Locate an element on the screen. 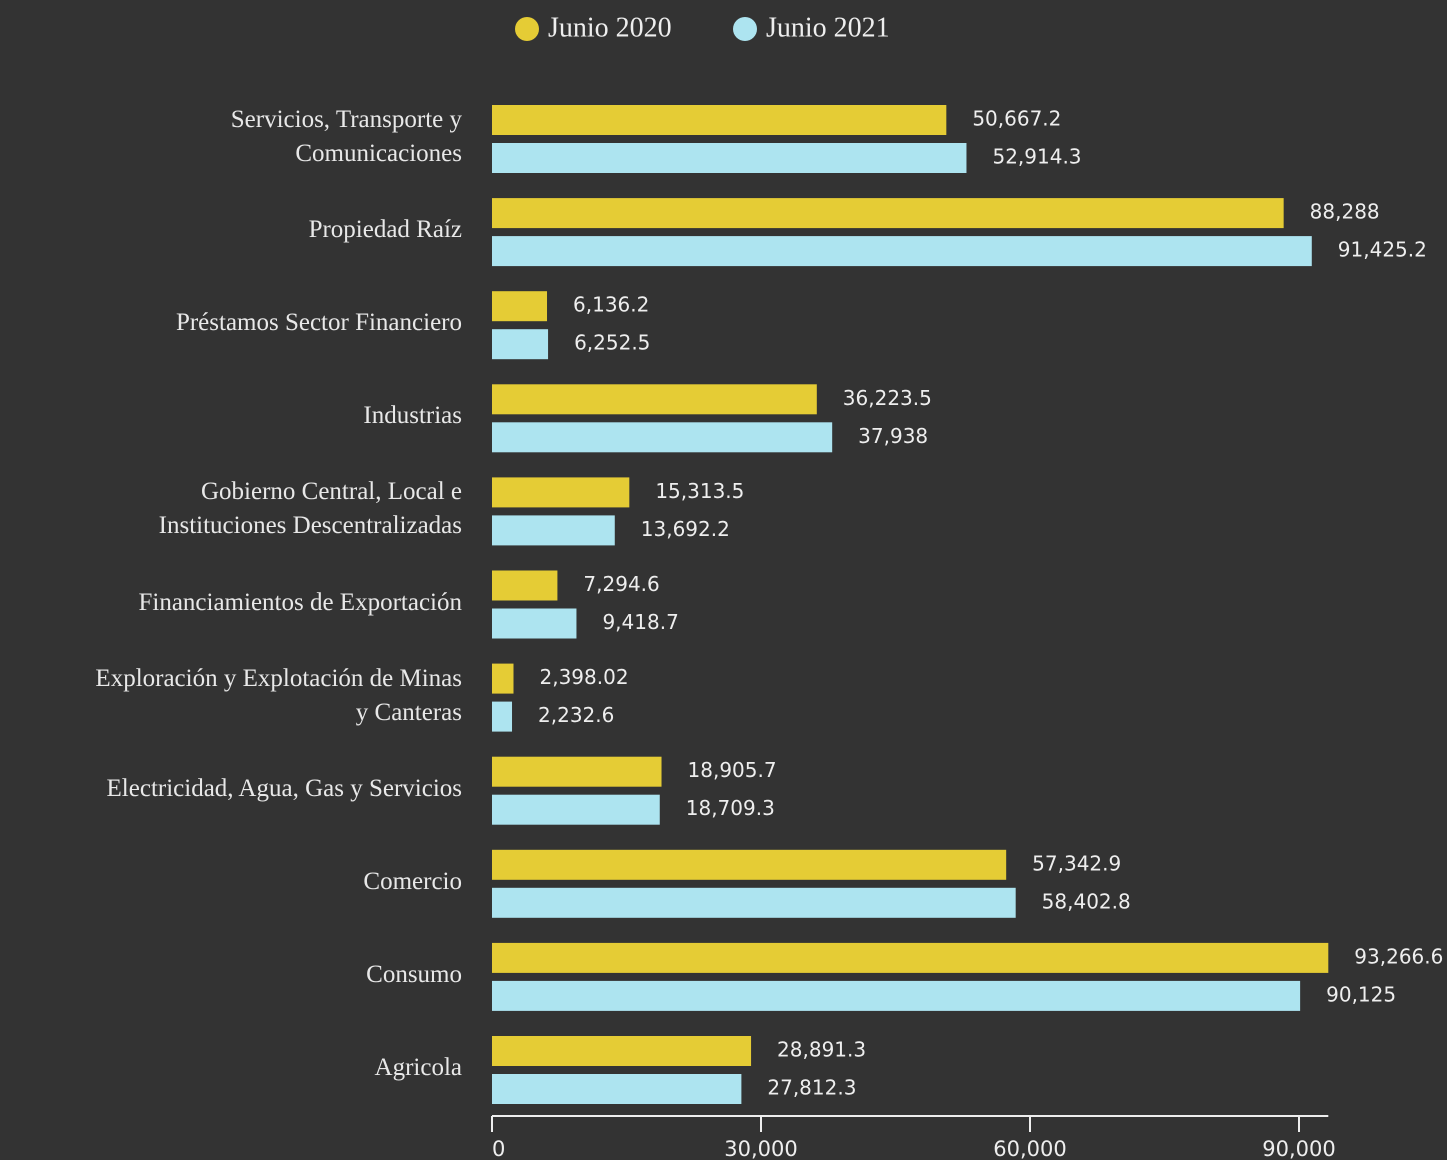 The width and height of the screenshot is (1447, 1160). value-label: 91,425.2 is located at coordinates (1382, 250).